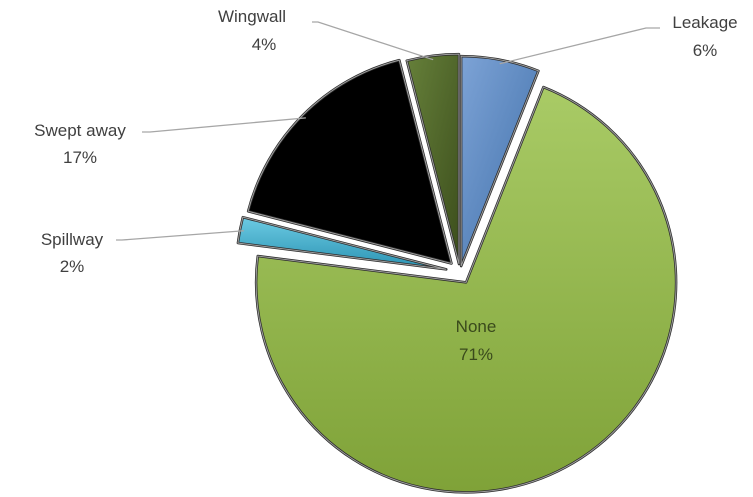  What do you see at coordinates (705, 50) in the screenshot?
I see `slice-value-leakage: 6%` at bounding box center [705, 50].